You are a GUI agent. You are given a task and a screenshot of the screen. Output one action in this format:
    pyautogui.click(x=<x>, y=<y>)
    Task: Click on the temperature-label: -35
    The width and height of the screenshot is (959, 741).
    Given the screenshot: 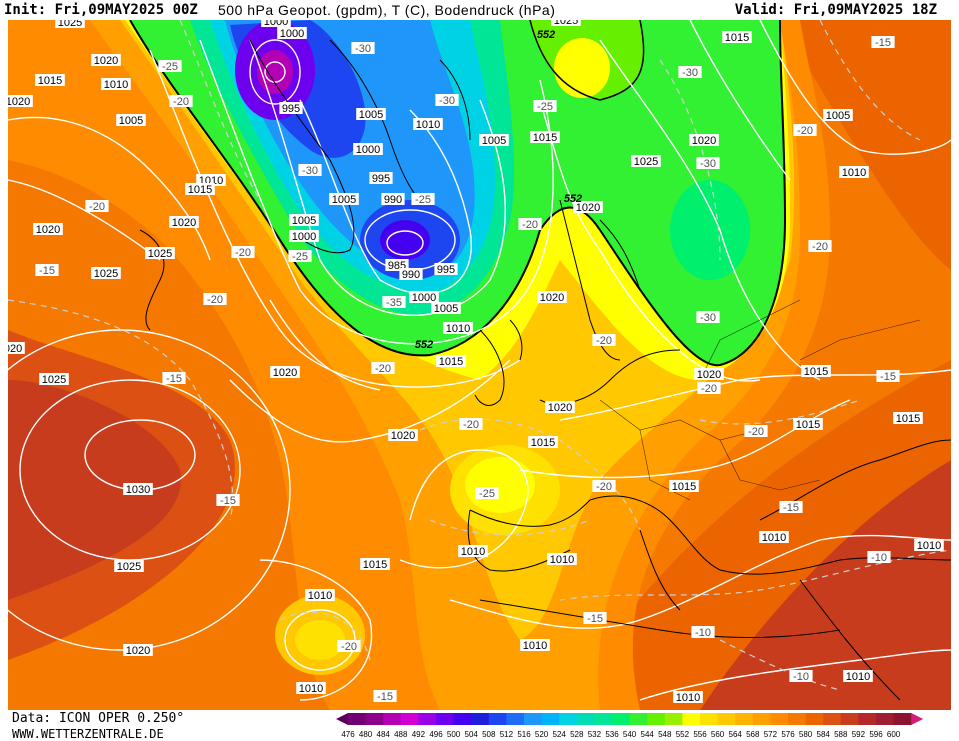 What is the action you would take?
    pyautogui.click(x=394, y=303)
    